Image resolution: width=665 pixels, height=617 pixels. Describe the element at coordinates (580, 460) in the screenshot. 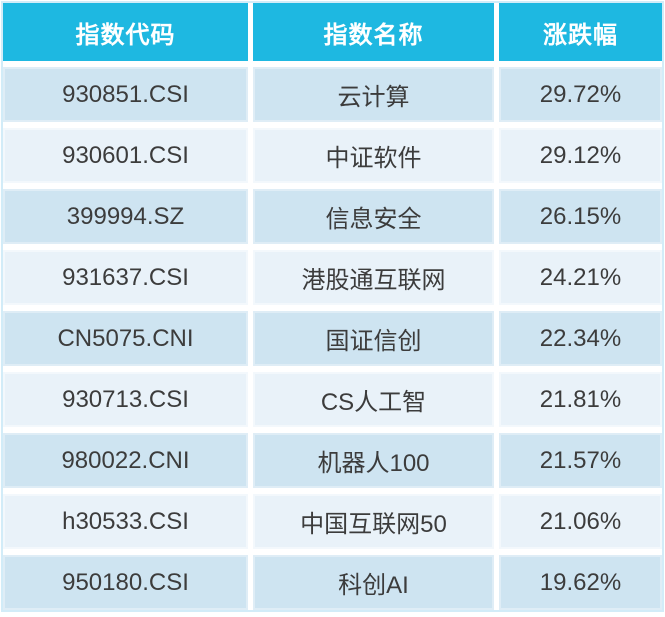

I see `cell-change: 21.57%` at that location.